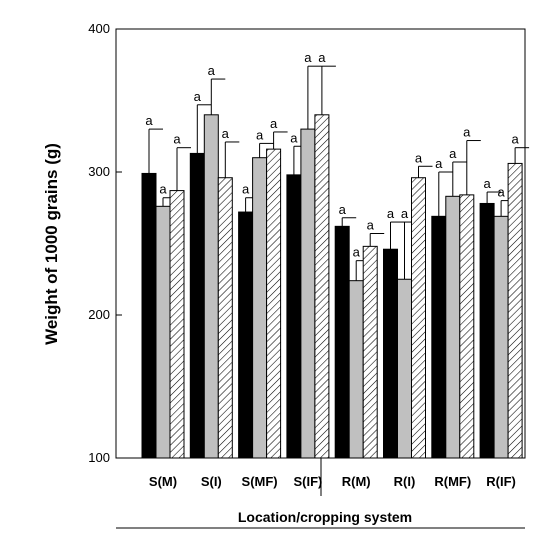 The image size is (550, 540). I want to click on y-tick-label: 200, so click(99, 314).